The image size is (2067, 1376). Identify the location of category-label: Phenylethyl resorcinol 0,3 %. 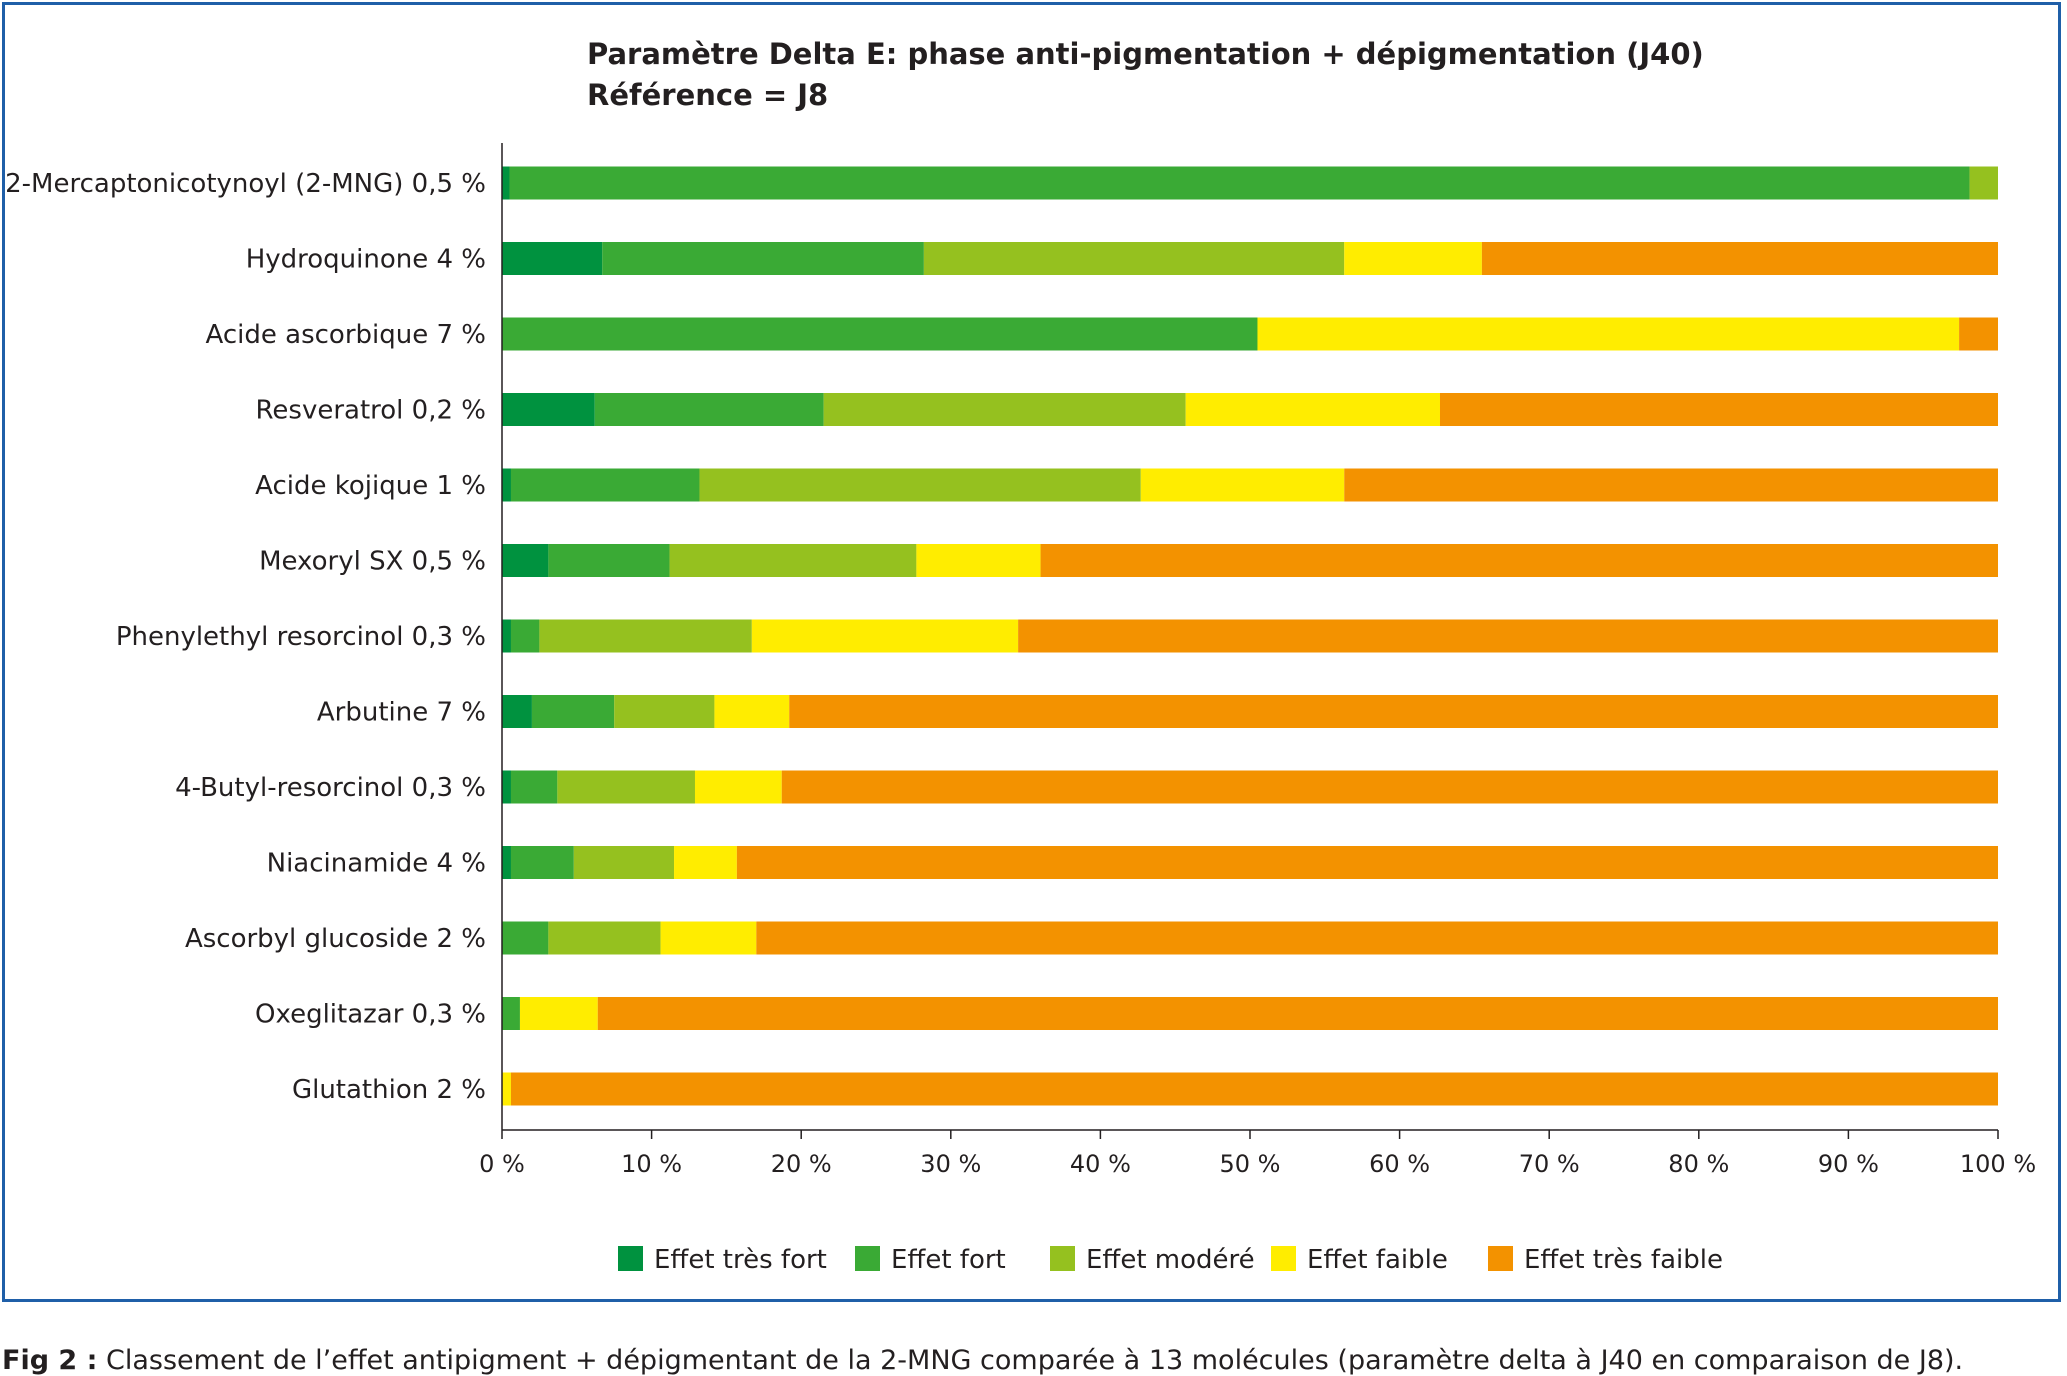
(301, 637).